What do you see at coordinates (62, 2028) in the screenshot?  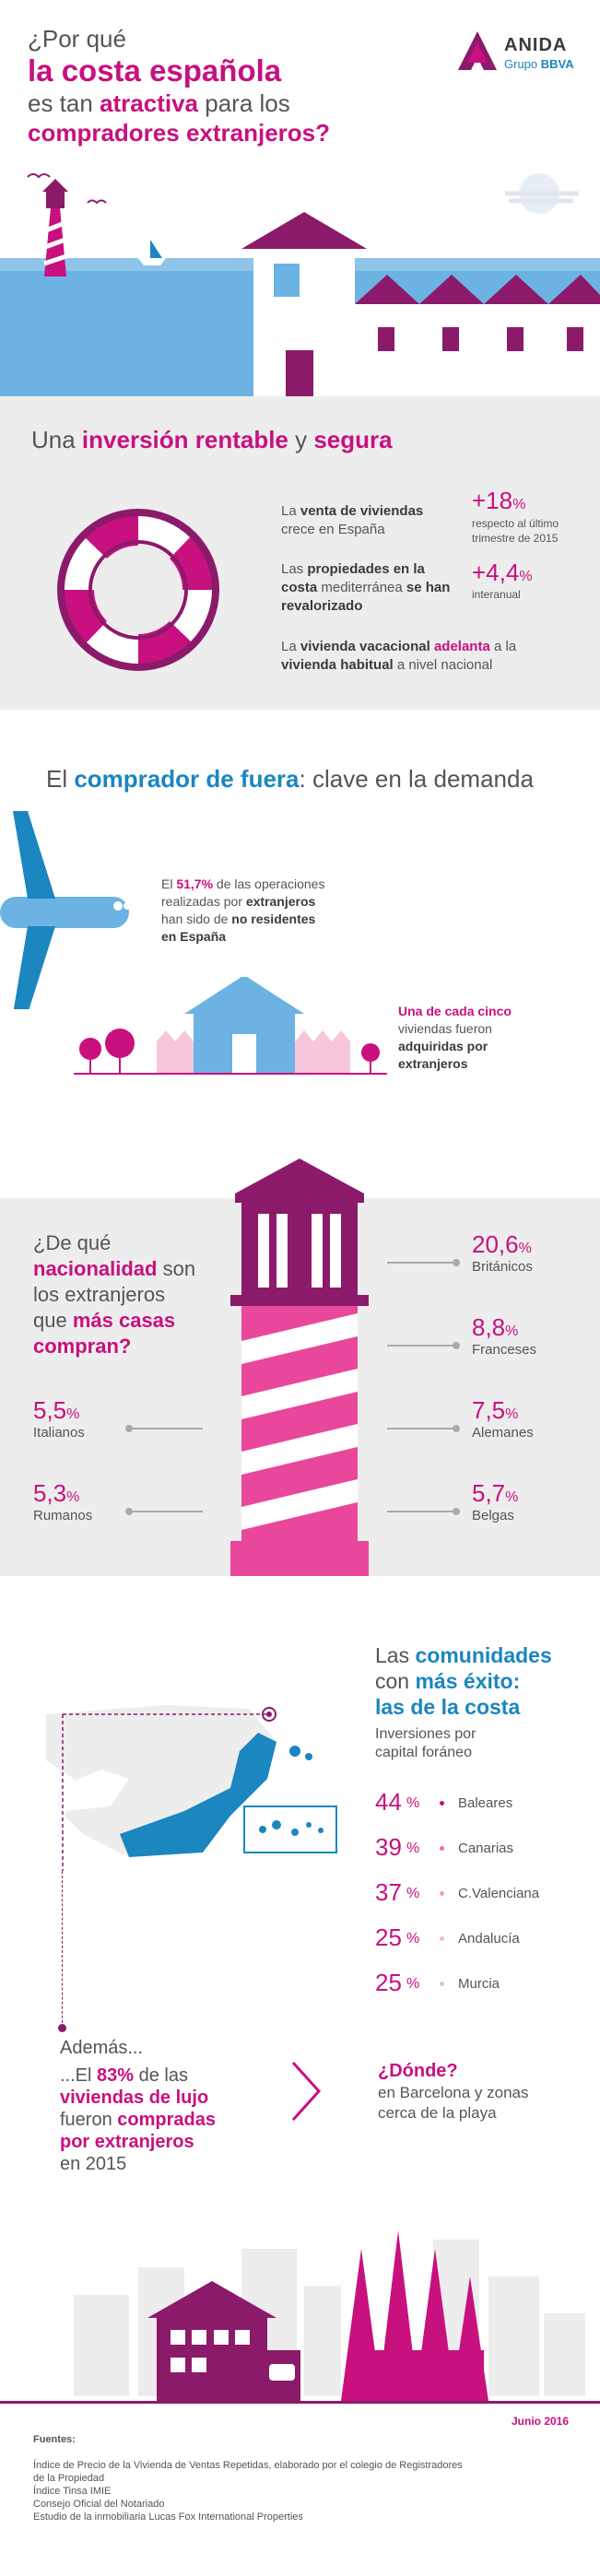 I see `map-connector-dot` at bounding box center [62, 2028].